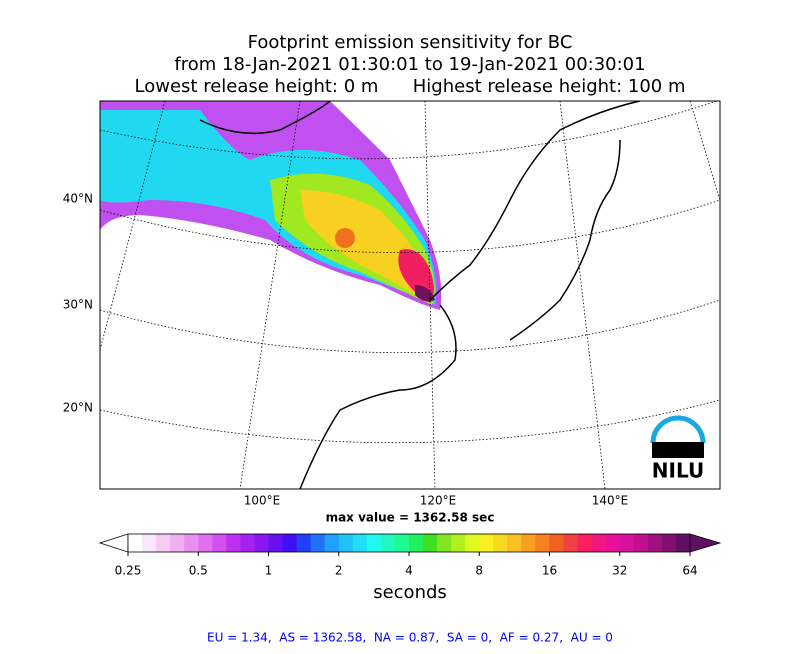 The width and height of the screenshot is (800, 654). What do you see at coordinates (78, 199) in the screenshot?
I see `lat-label: 40°N` at bounding box center [78, 199].